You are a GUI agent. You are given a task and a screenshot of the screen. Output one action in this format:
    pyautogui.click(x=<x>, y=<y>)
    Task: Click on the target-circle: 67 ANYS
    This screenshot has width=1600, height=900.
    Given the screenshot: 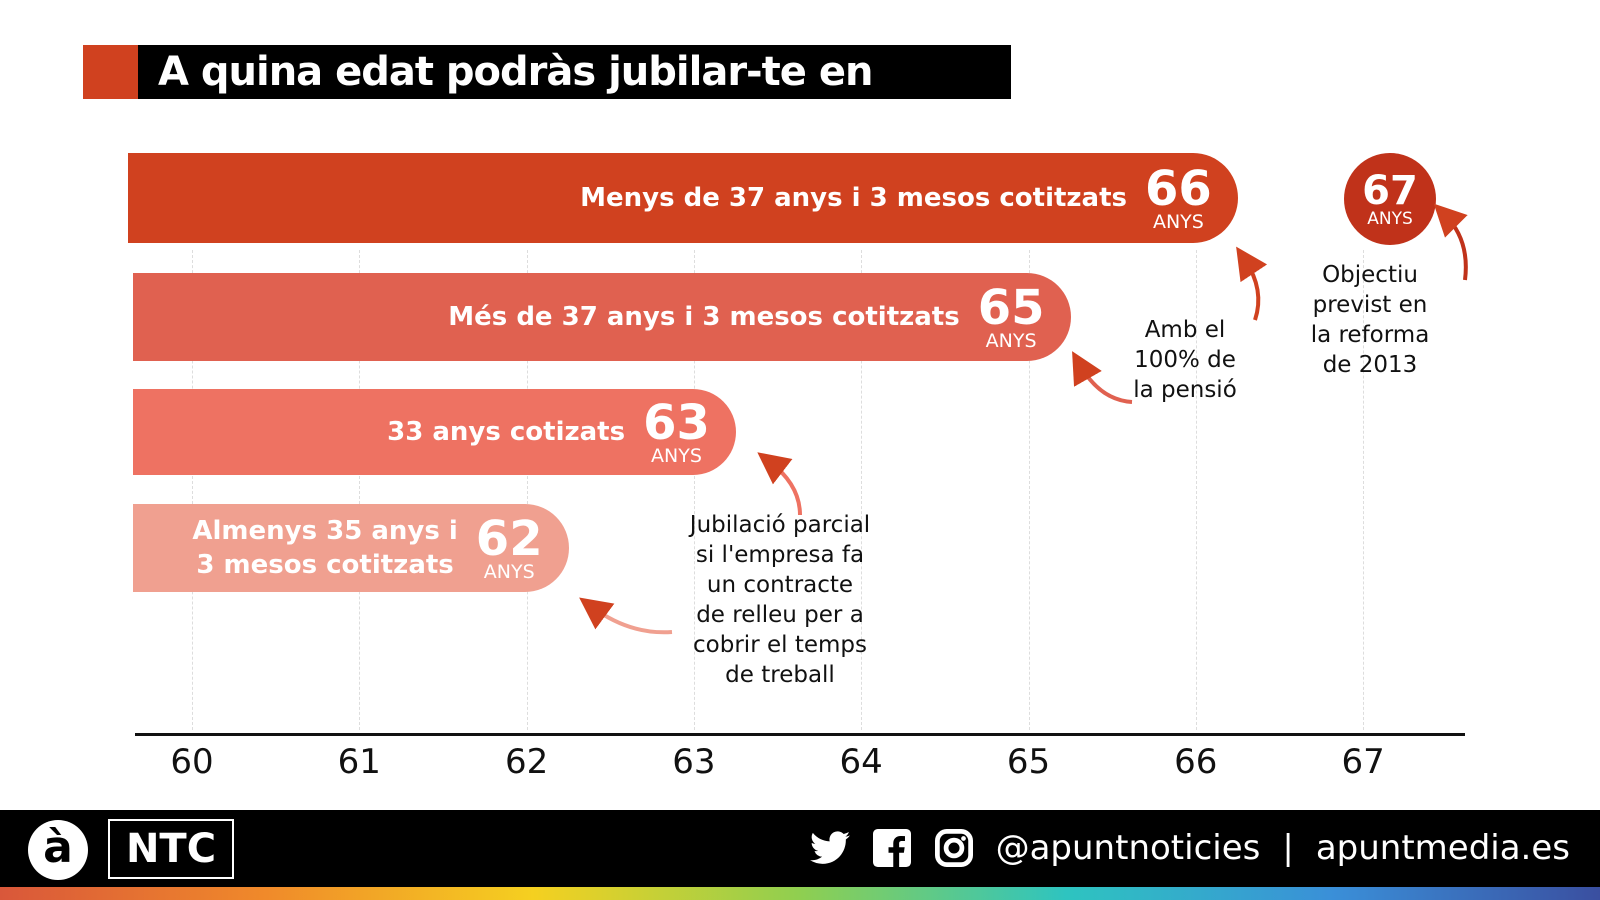 What is the action you would take?
    pyautogui.click(x=1390, y=199)
    